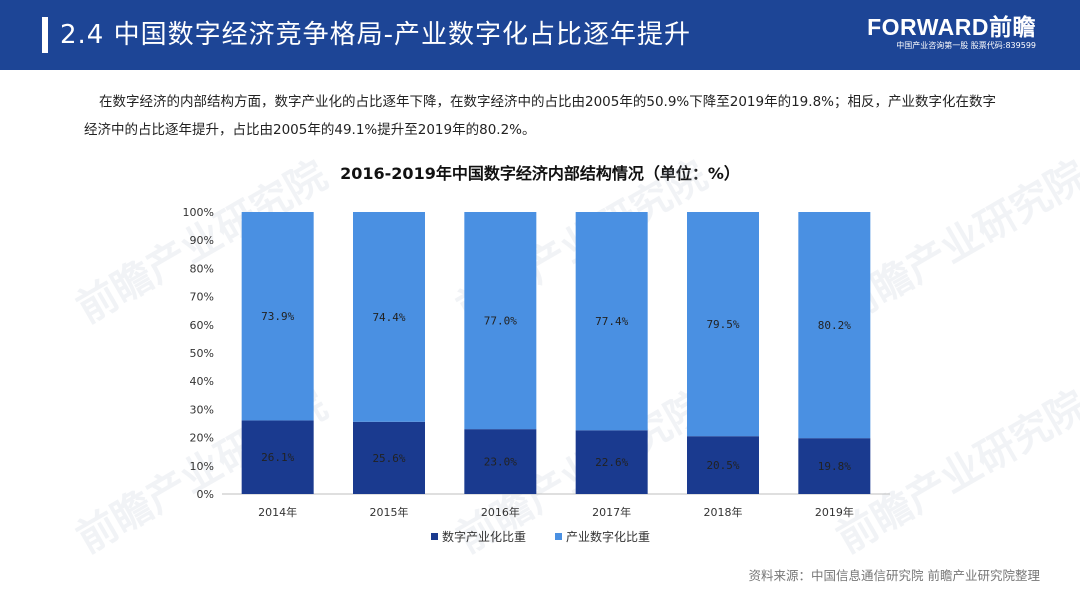  I want to click on brand-logo: FORWARD前瞻 中国产业咨询第一股 股票代码:839599, so click(951, 33).